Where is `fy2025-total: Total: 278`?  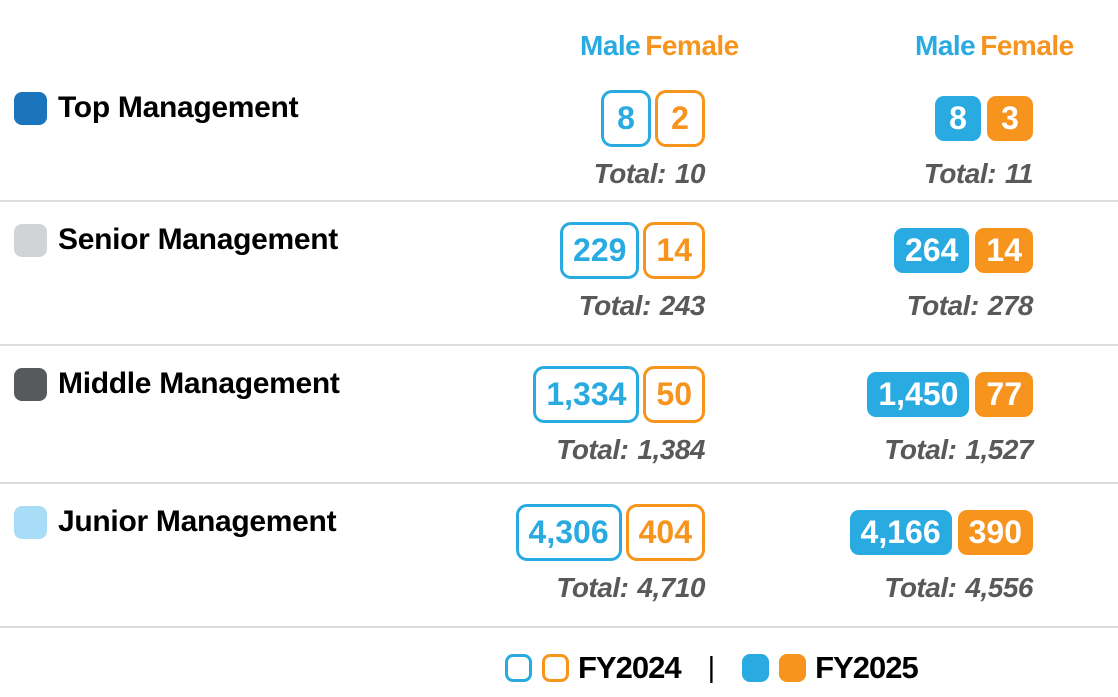 fy2025-total: Total: 278 is located at coordinates (970, 306).